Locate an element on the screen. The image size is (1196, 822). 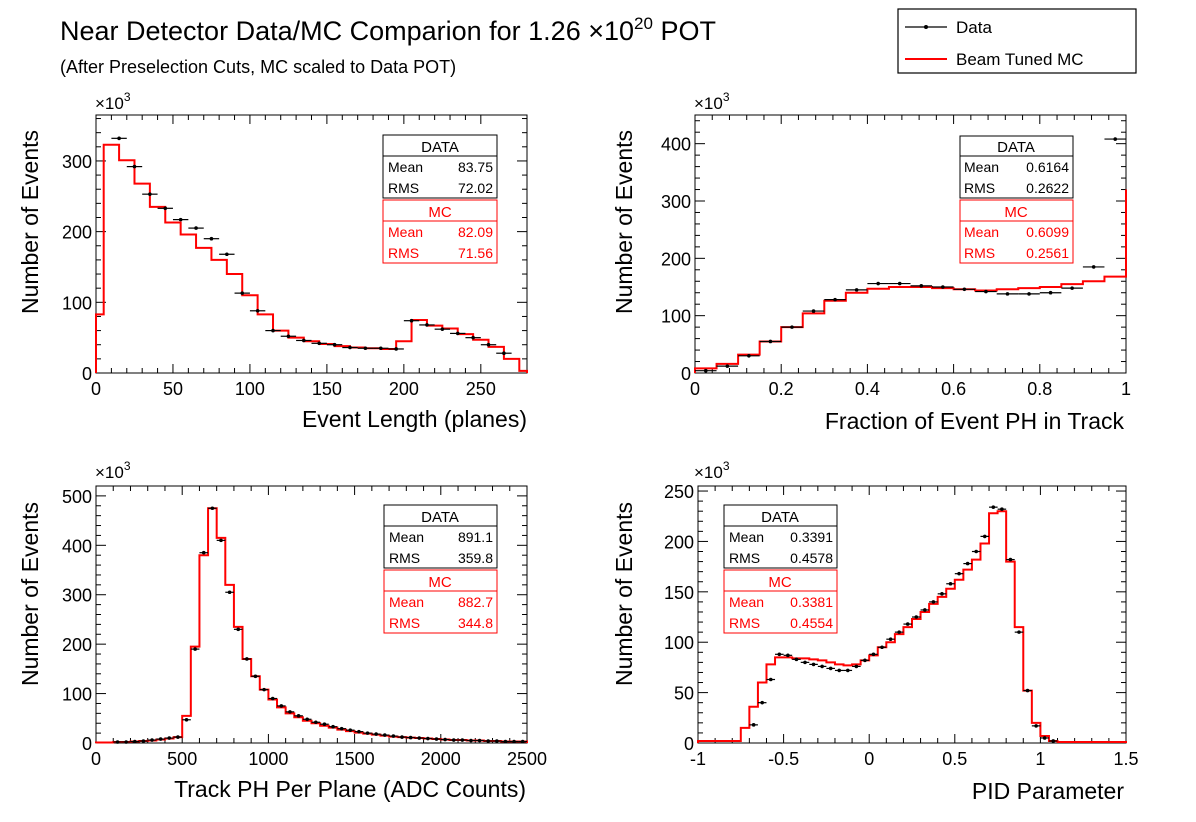
data-points is located at coordinates (903, 624).